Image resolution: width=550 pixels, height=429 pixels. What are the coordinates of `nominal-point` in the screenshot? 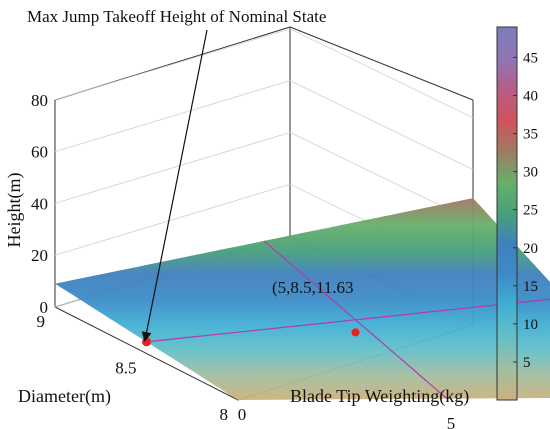 It's located at (146, 342).